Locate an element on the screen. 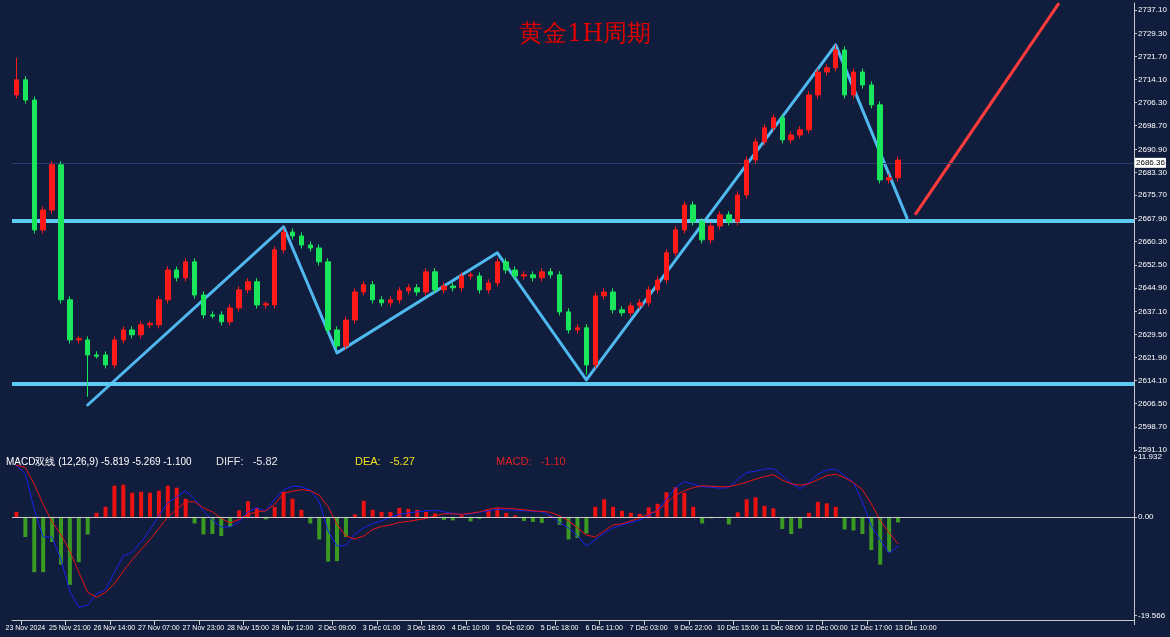 This screenshot has width=1170, height=637. y-tick-label: 2714.10 is located at coordinates (1153, 79).